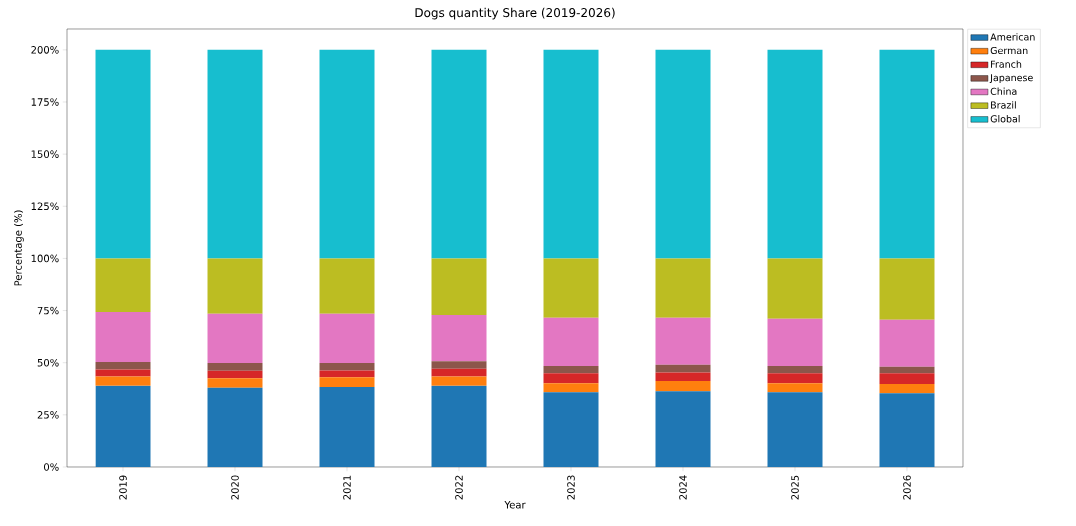 The height and width of the screenshot is (526, 1076). I want to click on y-tick-label: 100%, so click(45, 258).